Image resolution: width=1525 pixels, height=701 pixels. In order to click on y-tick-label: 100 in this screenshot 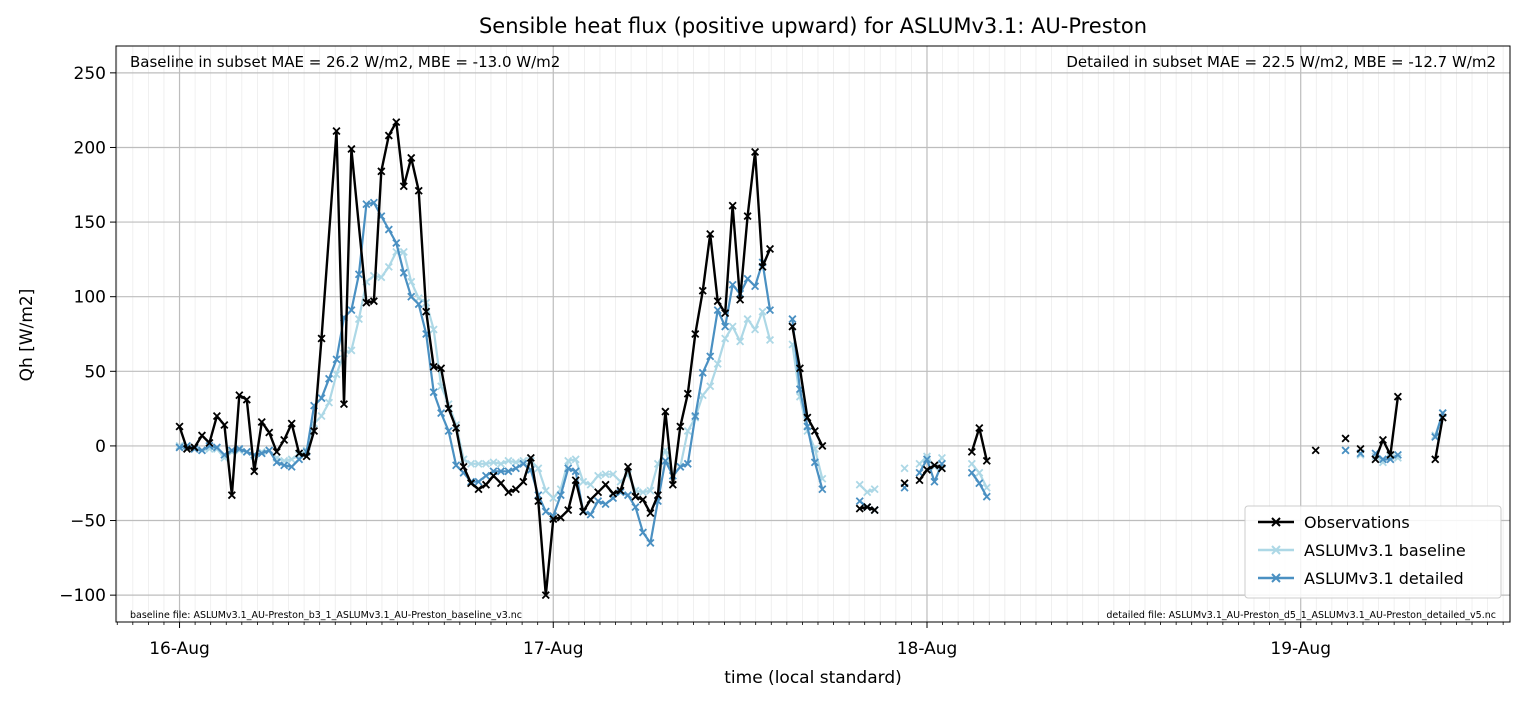, I will do `click(90, 298)`.